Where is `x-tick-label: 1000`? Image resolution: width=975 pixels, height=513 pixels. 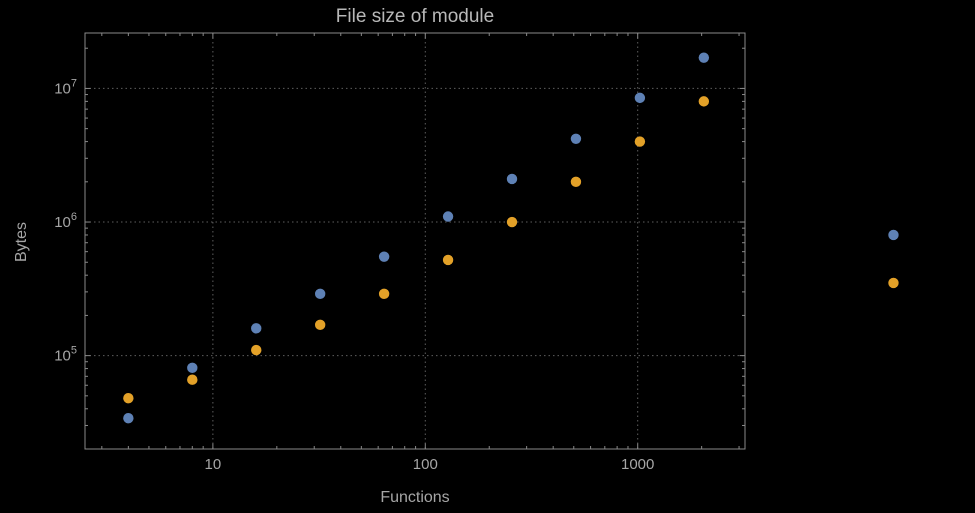 x-tick-label: 1000 is located at coordinates (637, 464).